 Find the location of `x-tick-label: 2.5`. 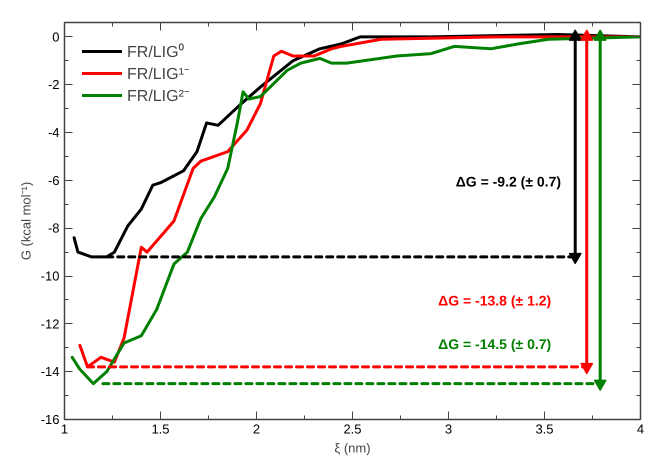

x-tick-label: 2.5 is located at coordinates (352, 429).